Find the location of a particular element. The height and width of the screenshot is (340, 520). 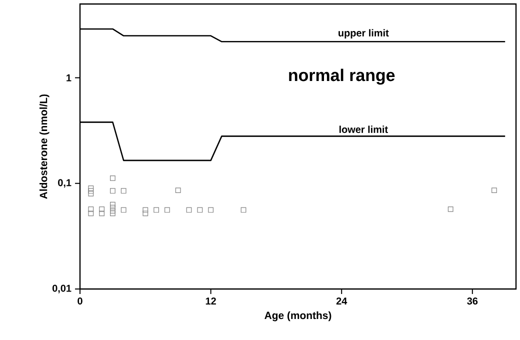

series-label: lower limit is located at coordinates (363, 129).